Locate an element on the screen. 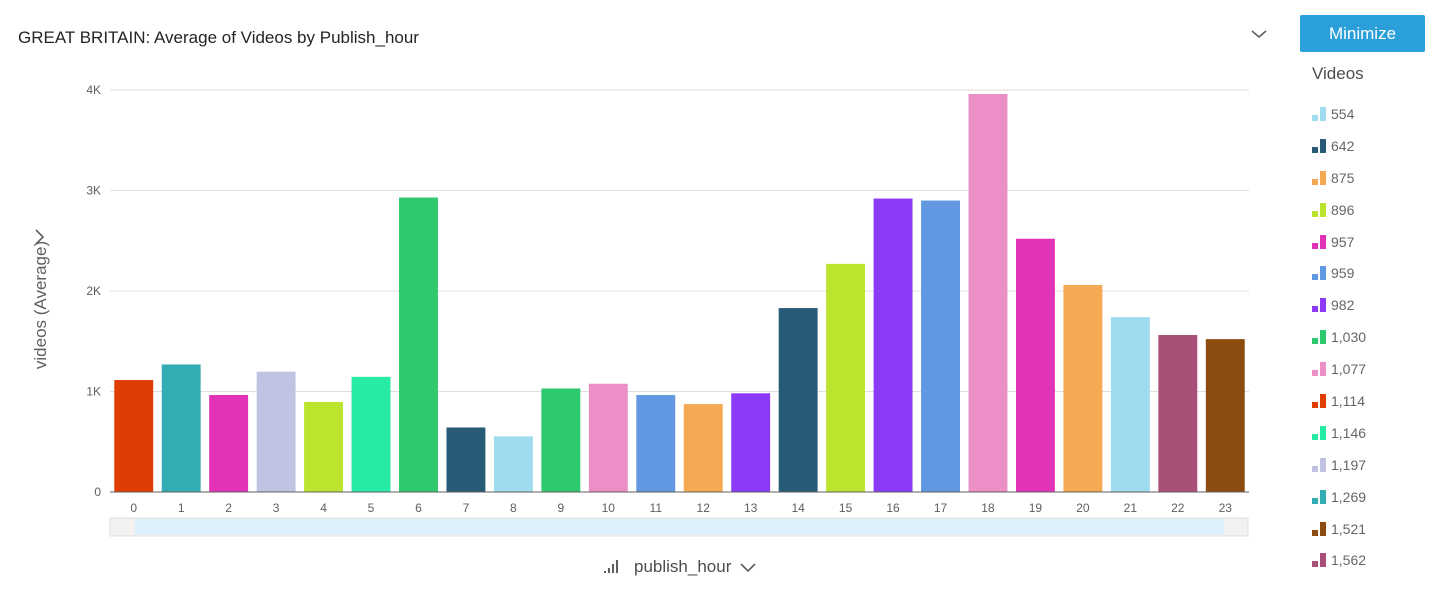 This screenshot has width=1441, height=602. x-scrollbar is located at coordinates (679, 527).